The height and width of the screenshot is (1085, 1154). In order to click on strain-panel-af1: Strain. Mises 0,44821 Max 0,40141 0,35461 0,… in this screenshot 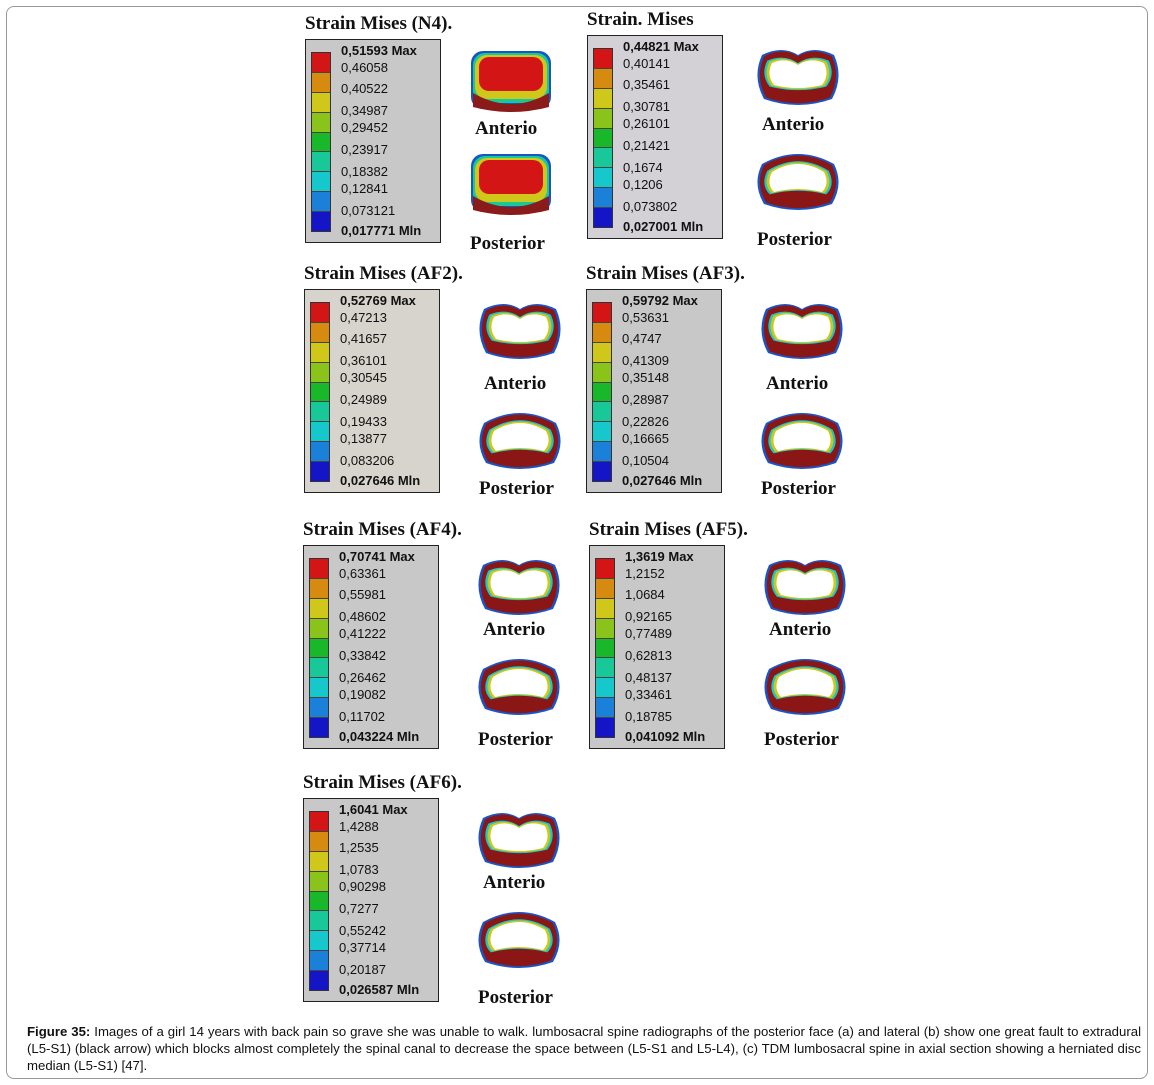, I will do `click(722, 134)`.